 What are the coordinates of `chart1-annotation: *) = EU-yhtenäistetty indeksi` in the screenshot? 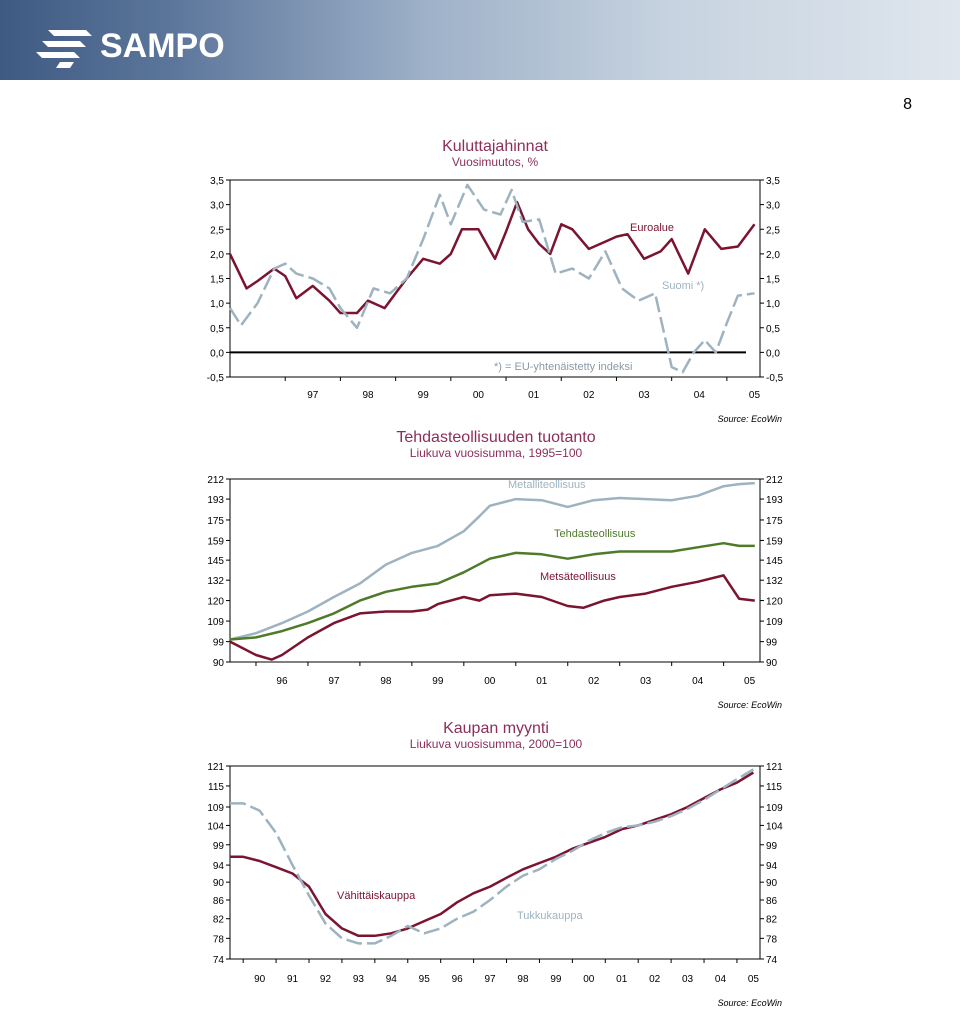 It's located at (563, 367).